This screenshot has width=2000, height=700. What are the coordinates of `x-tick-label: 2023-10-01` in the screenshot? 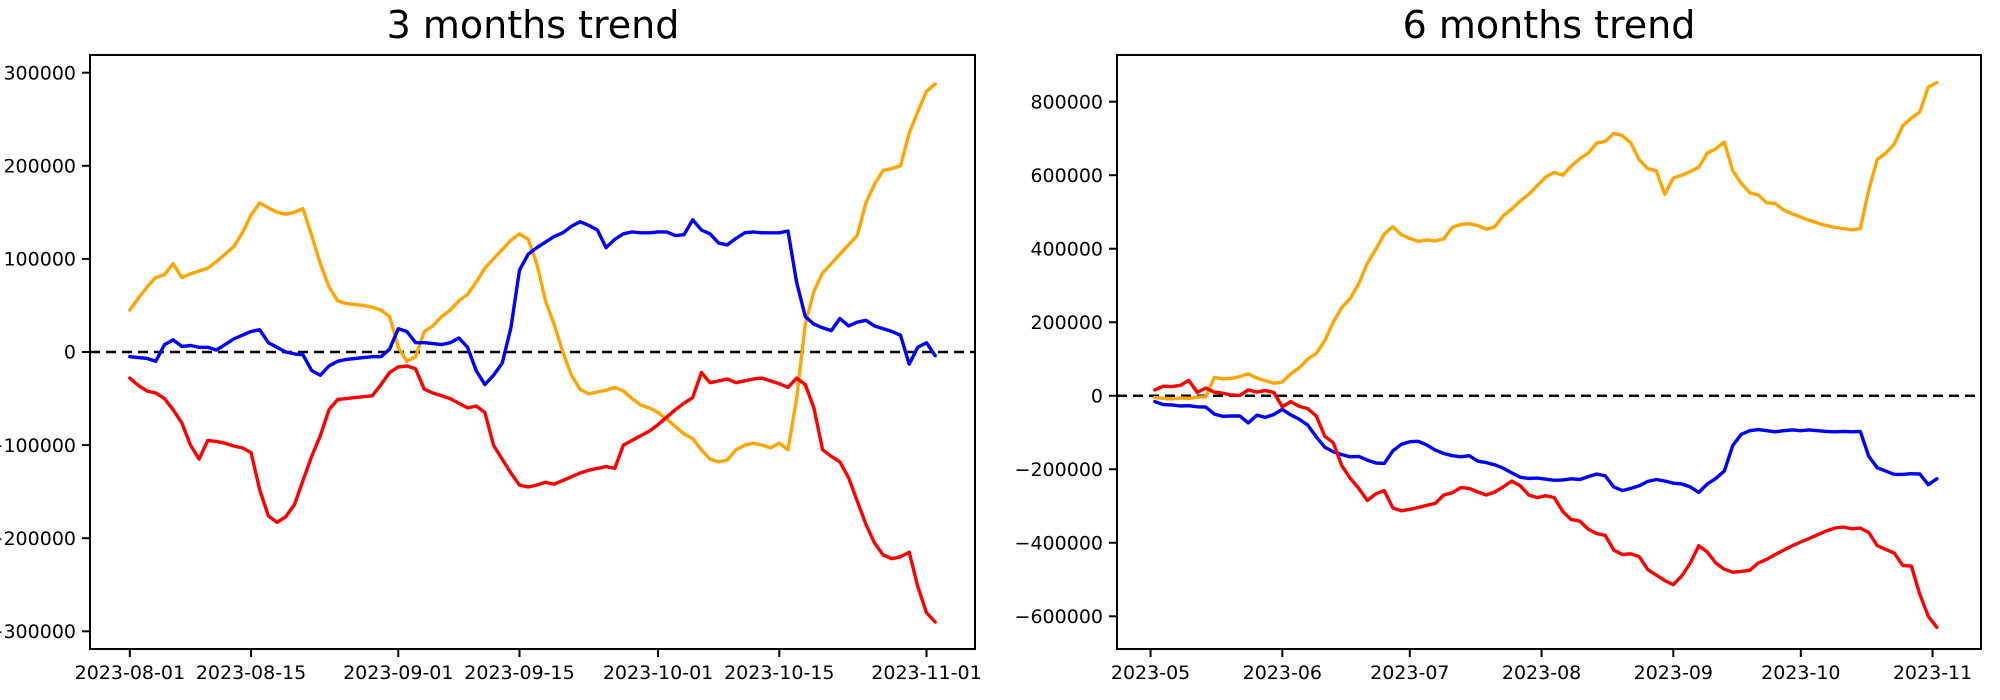 It's located at (658, 673).